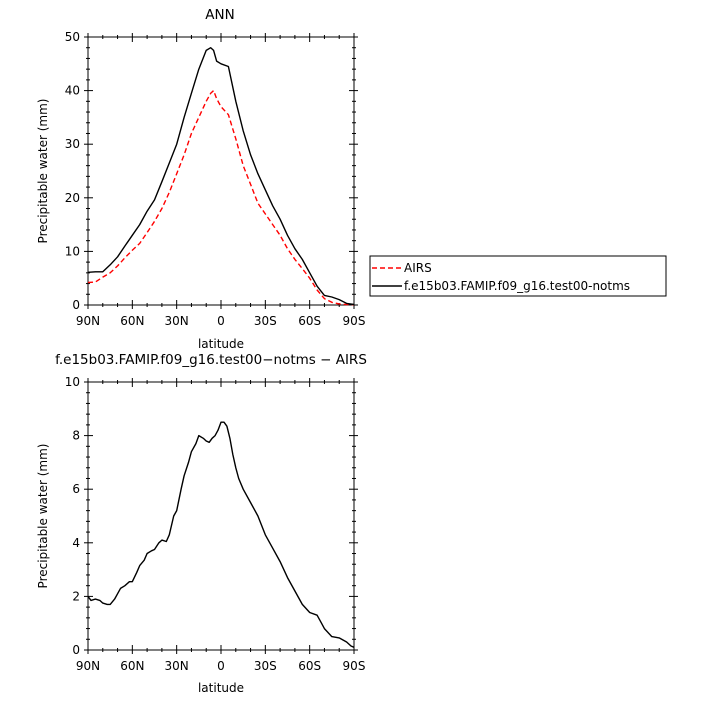  What do you see at coordinates (76, 436) in the screenshot?
I see `y-tick-label: 8` at bounding box center [76, 436].